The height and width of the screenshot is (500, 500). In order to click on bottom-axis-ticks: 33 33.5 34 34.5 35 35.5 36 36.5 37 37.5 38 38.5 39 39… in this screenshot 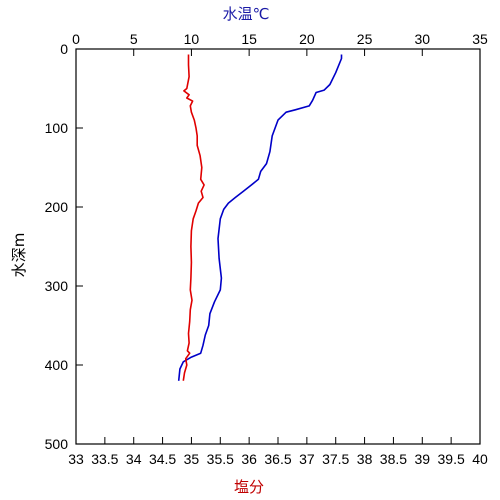, I will do `click(278, 452)`.